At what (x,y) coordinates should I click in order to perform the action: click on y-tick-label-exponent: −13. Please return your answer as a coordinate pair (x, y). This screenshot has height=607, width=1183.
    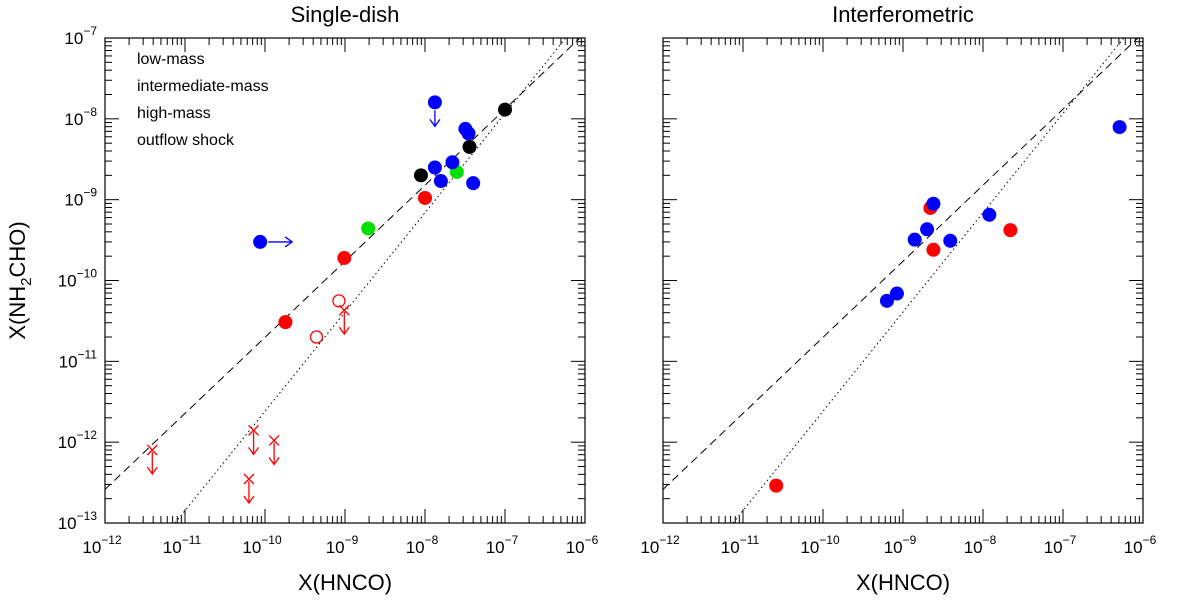
    Looking at the image, I should click on (87, 516).